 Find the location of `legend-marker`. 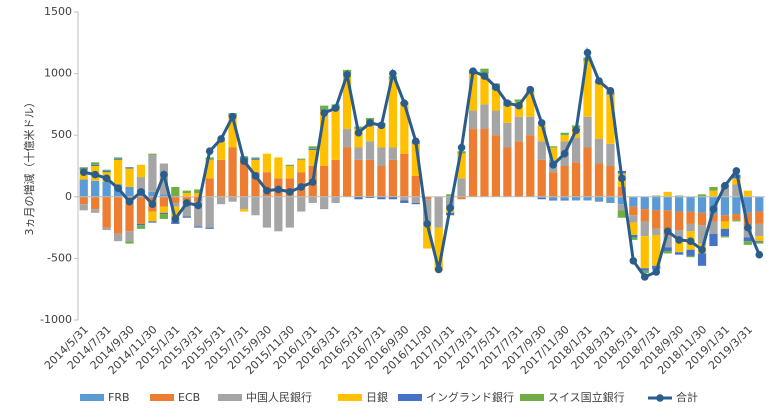

legend-marker is located at coordinates (660, 398).